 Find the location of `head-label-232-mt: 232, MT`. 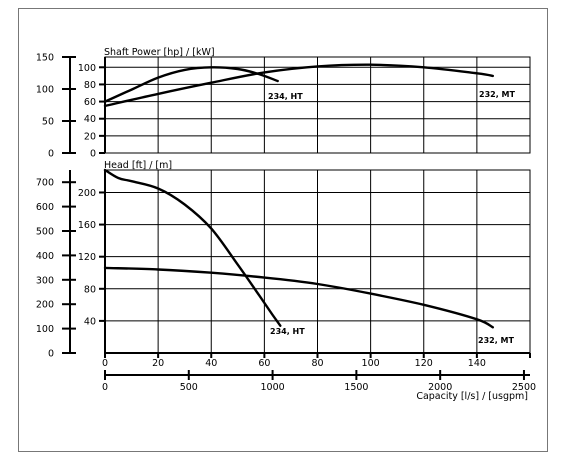

head-label-232-mt: 232, MT is located at coordinates (496, 340).